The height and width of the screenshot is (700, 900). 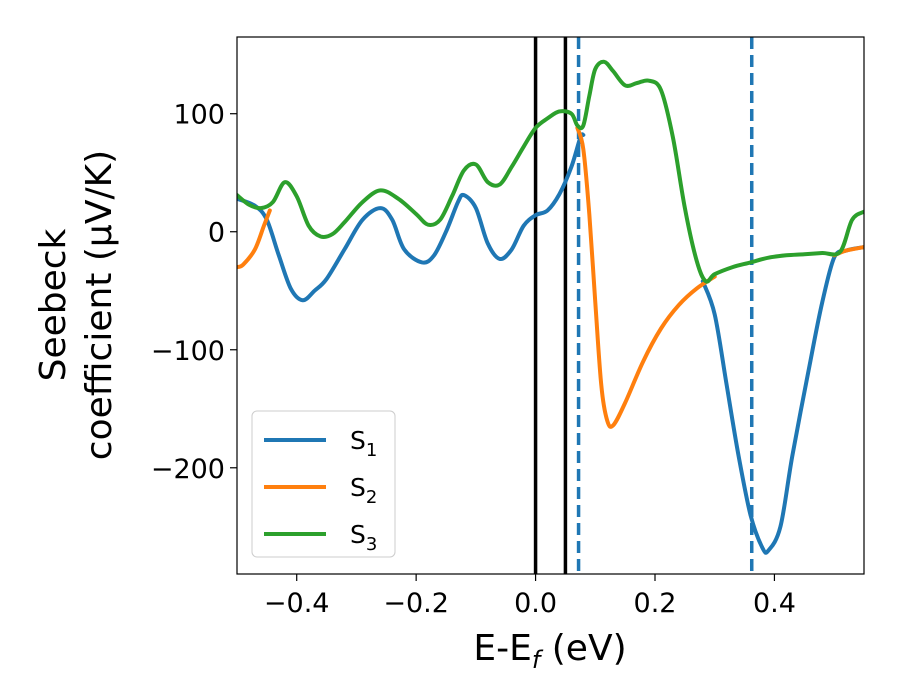 I want to click on x-axis: −0.4 −0.2 0.0 0.2 0.4, so click(x=530, y=596).